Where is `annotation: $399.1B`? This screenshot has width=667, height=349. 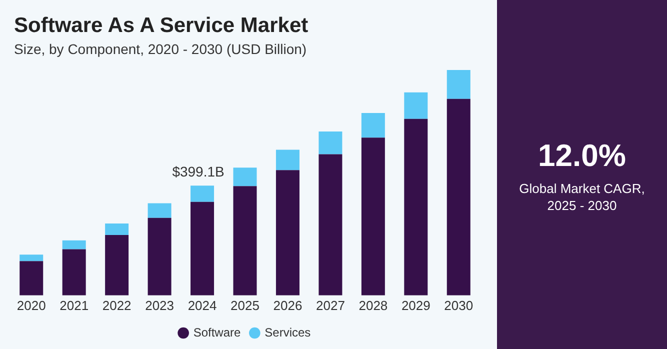
annotation: $399.1B is located at coordinates (198, 171).